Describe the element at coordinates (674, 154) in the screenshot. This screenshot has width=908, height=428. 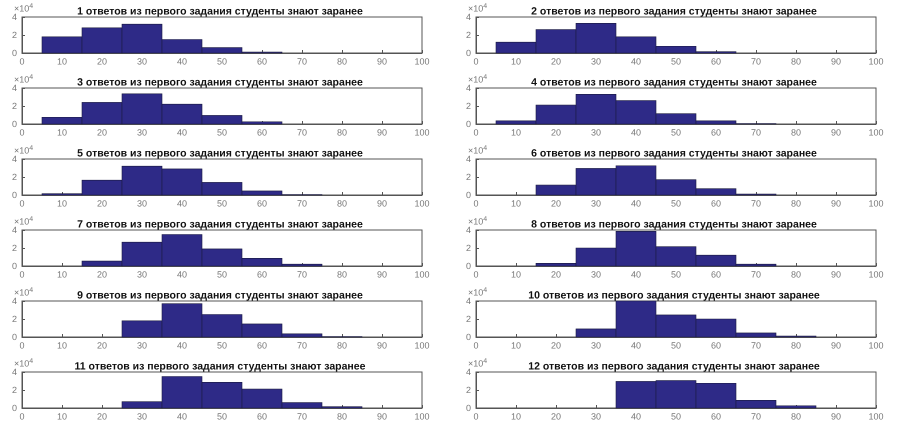
I see `chart-title: 6 ответов из первого задания студенты знают заранее` at that location.